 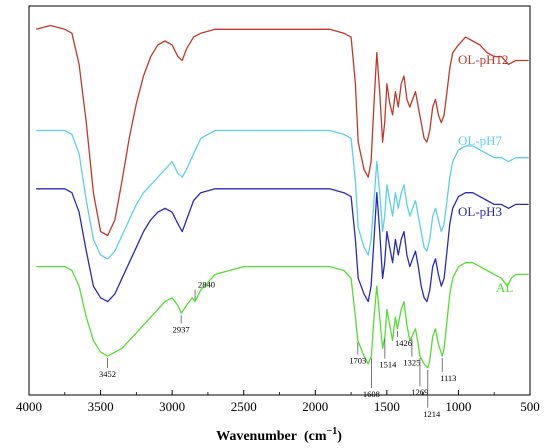 What do you see at coordinates (357, 361) in the screenshot?
I see `peak-label: 1703` at bounding box center [357, 361].